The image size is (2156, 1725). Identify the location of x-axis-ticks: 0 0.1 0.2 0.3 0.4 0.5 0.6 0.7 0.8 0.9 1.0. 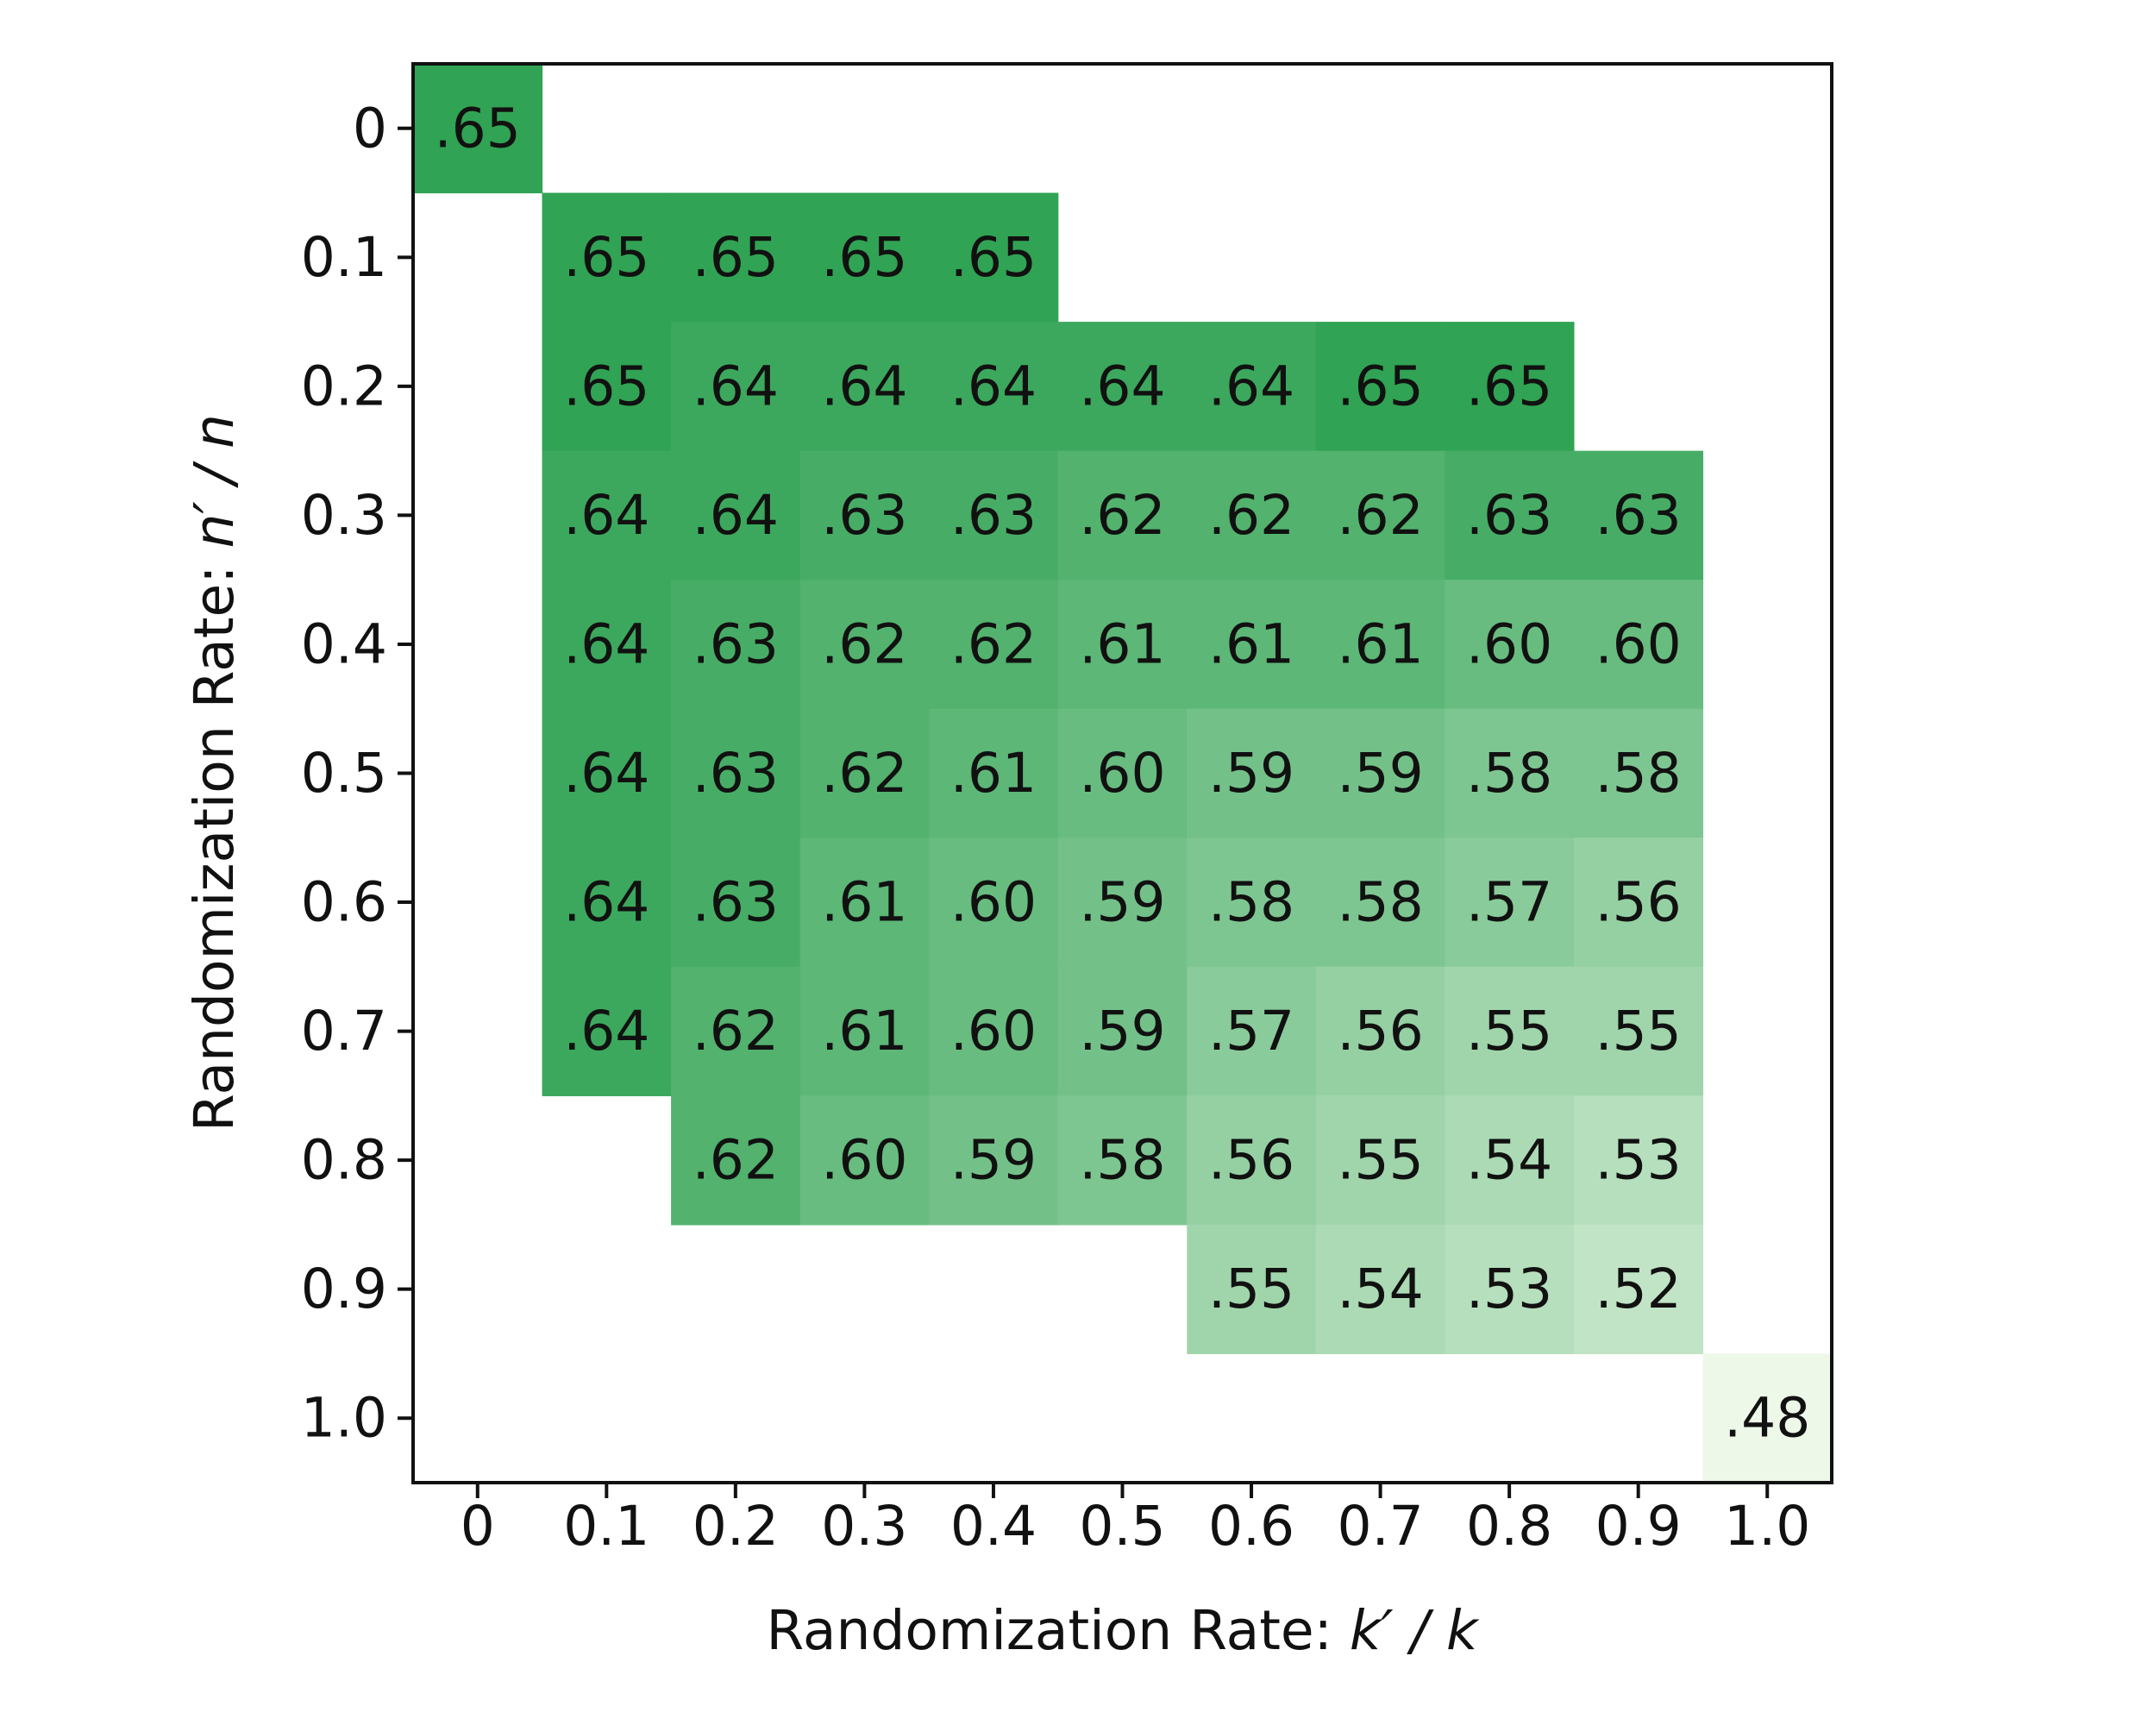
(1135, 1521).